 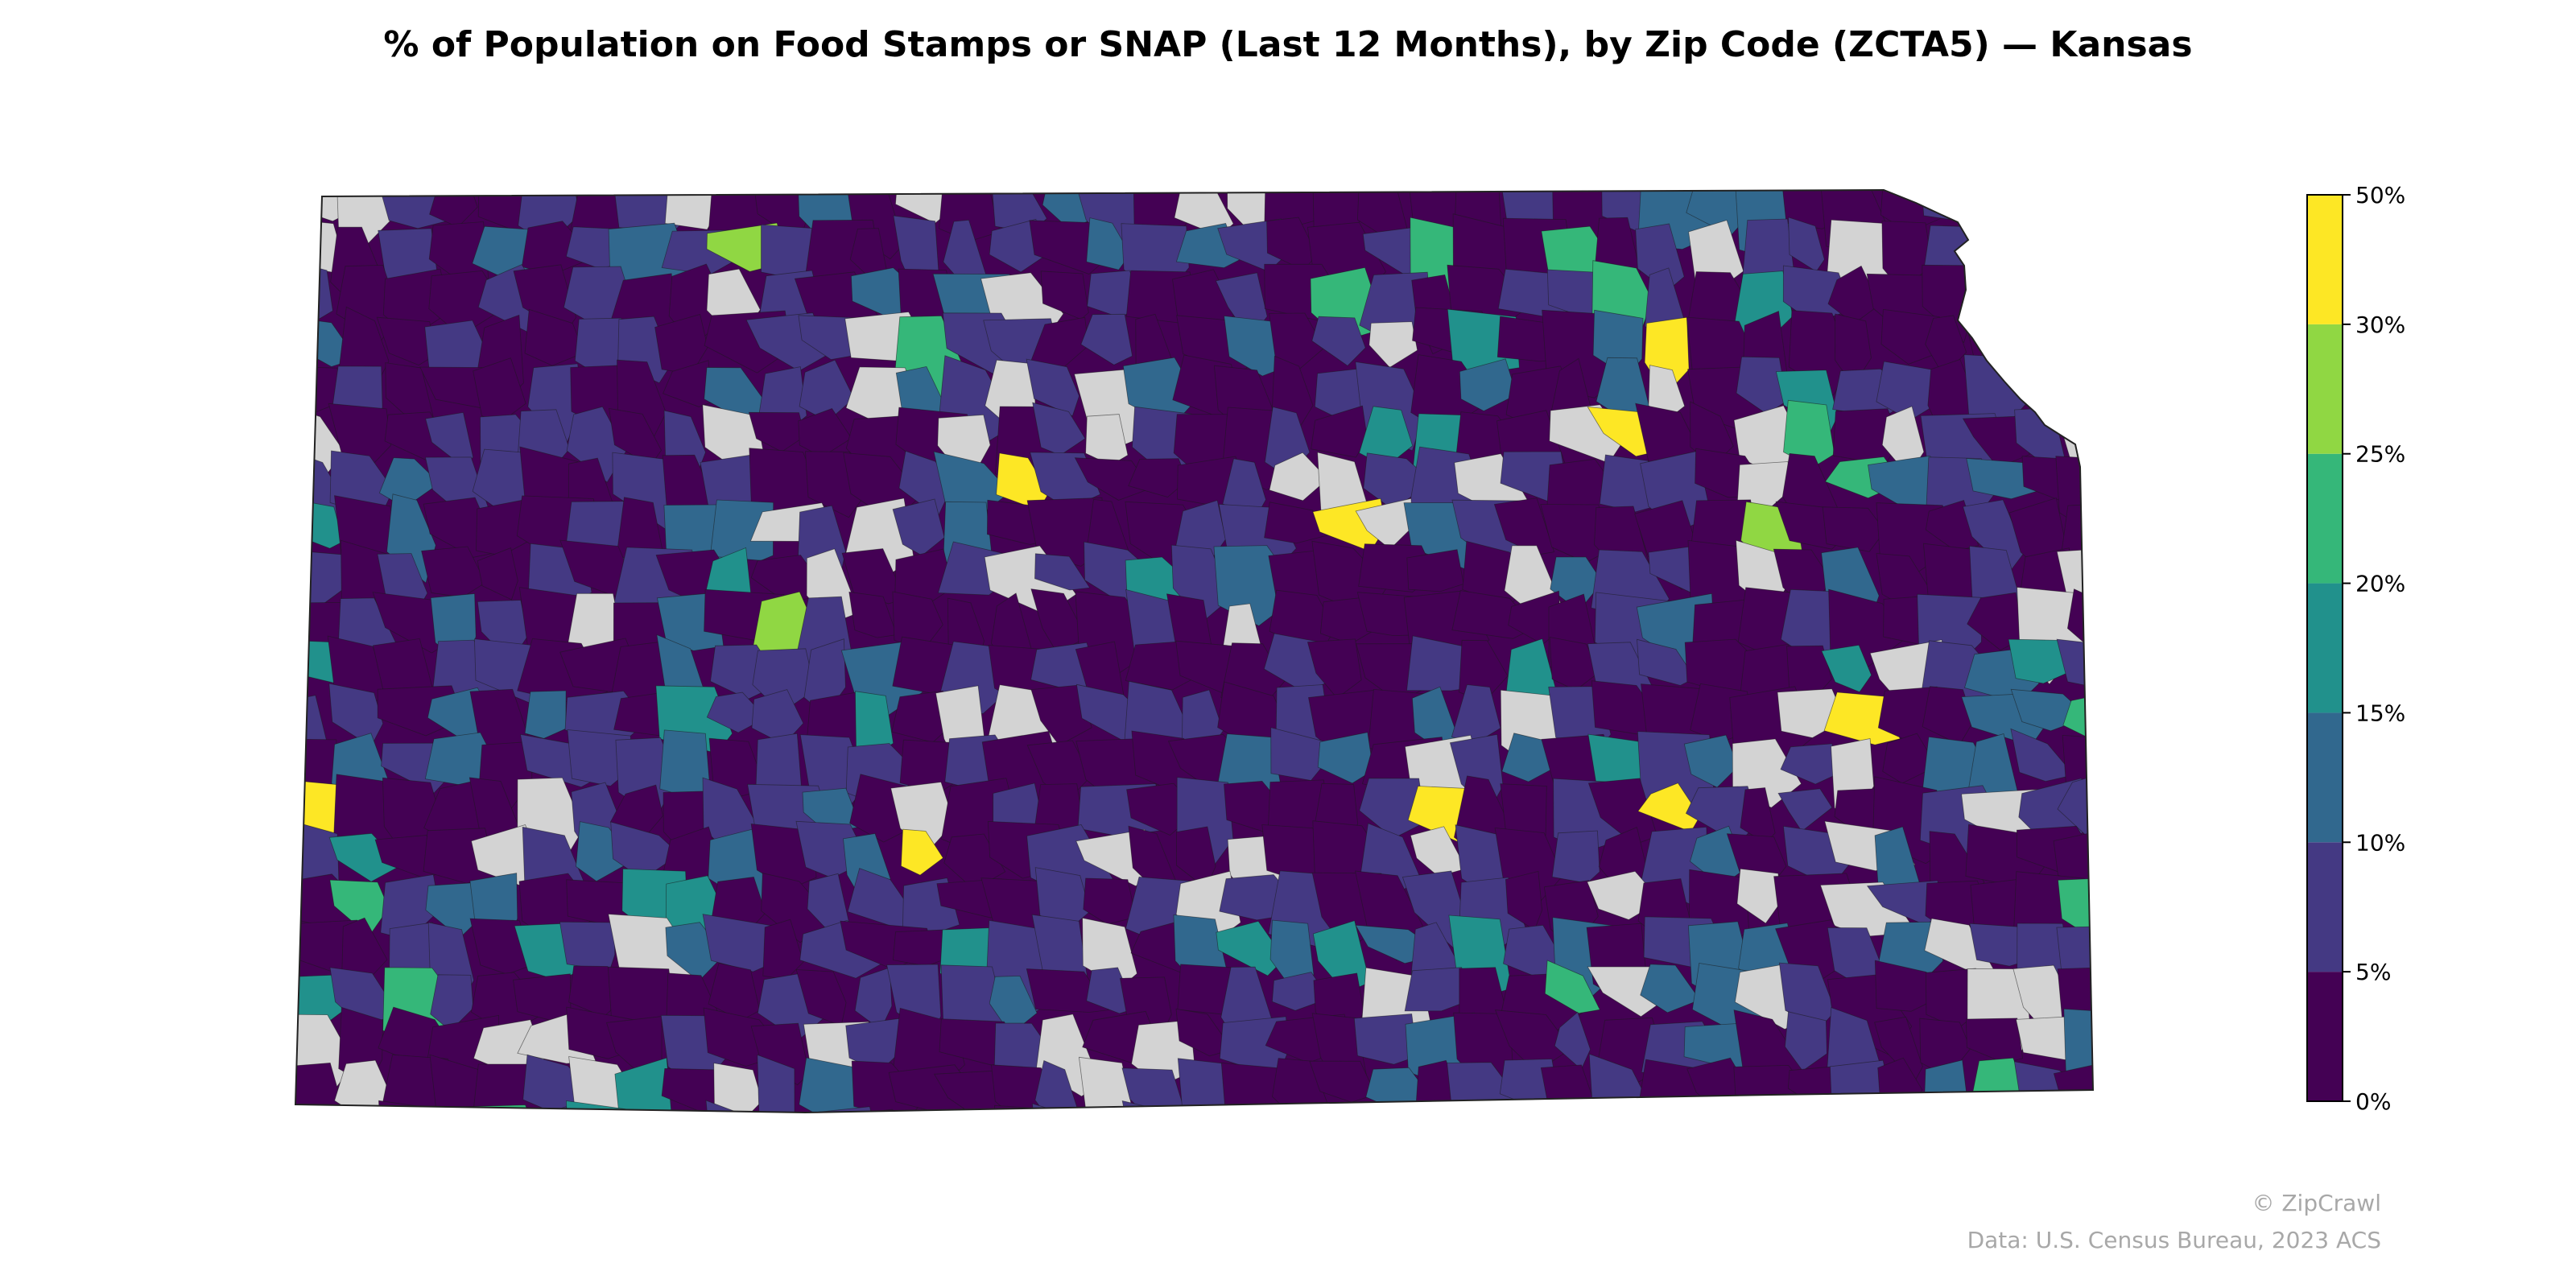 I want to click on source-text: Data: U.S. Census Bureau, 2023 ACS, so click(x=2174, y=1240).